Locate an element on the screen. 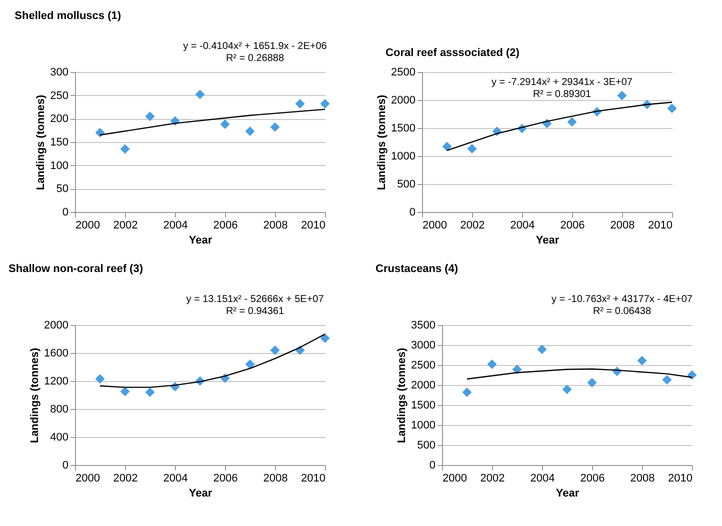  chart-title: Crustaceans (4) is located at coordinates (417, 269).